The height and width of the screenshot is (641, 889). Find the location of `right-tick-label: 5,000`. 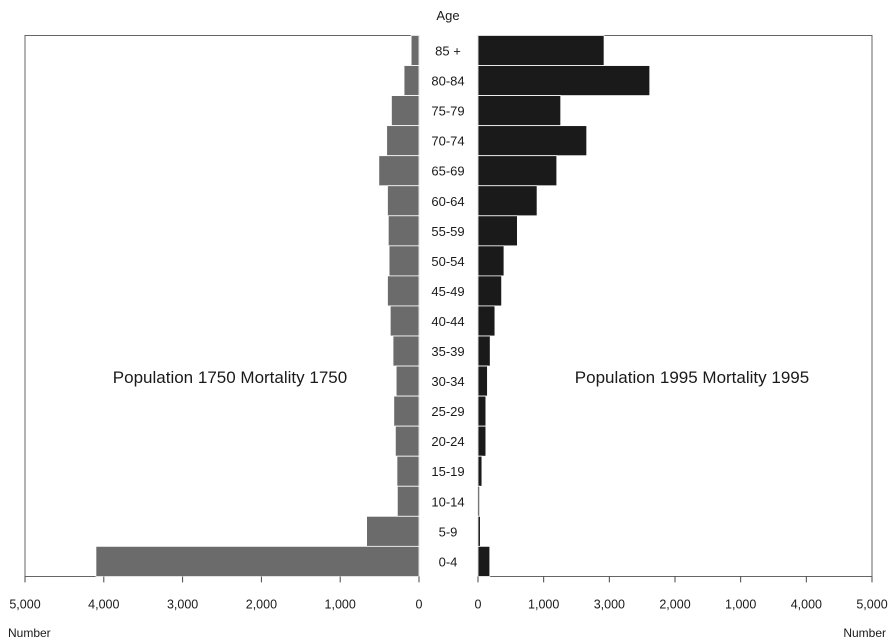

right-tick-label: 5,000 is located at coordinates (871, 604).